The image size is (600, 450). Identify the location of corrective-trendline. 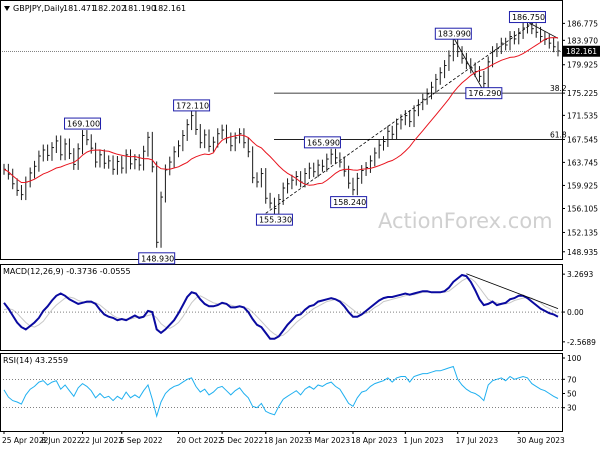
(468, 64).